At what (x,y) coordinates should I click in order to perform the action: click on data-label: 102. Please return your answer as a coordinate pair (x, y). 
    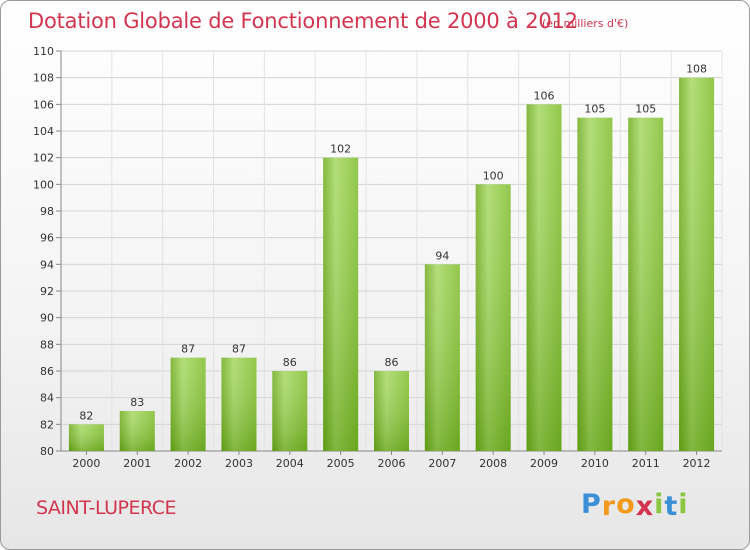
    Looking at the image, I should click on (340, 149).